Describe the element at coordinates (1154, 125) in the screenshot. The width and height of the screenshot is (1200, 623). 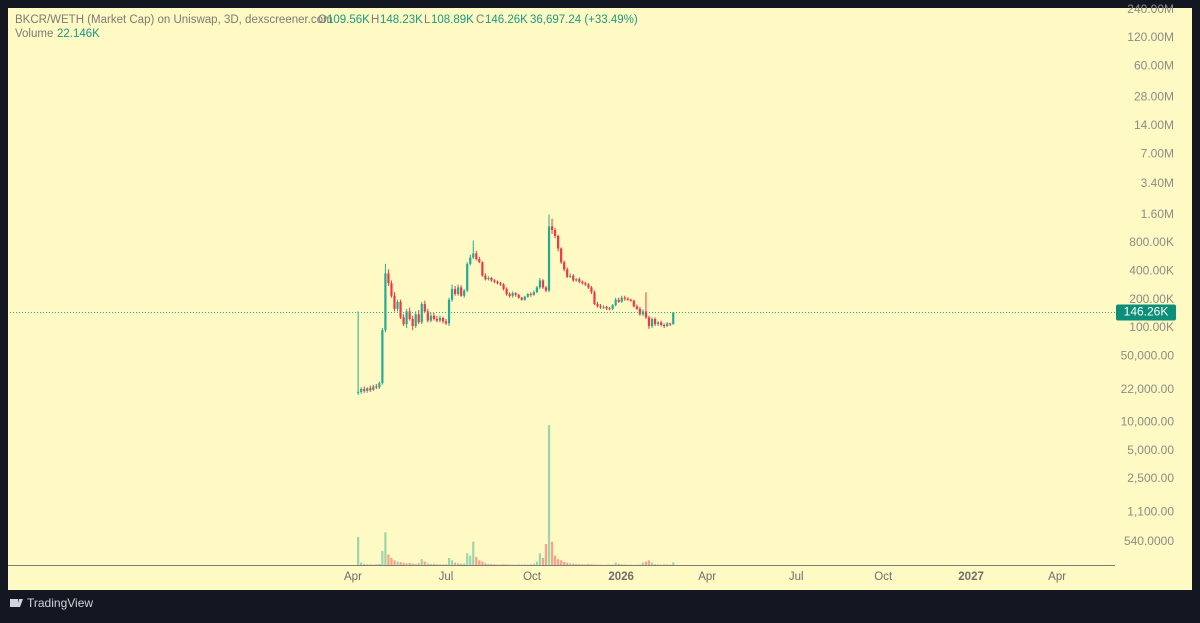
I see `y-tick-label: 14.00M` at that location.